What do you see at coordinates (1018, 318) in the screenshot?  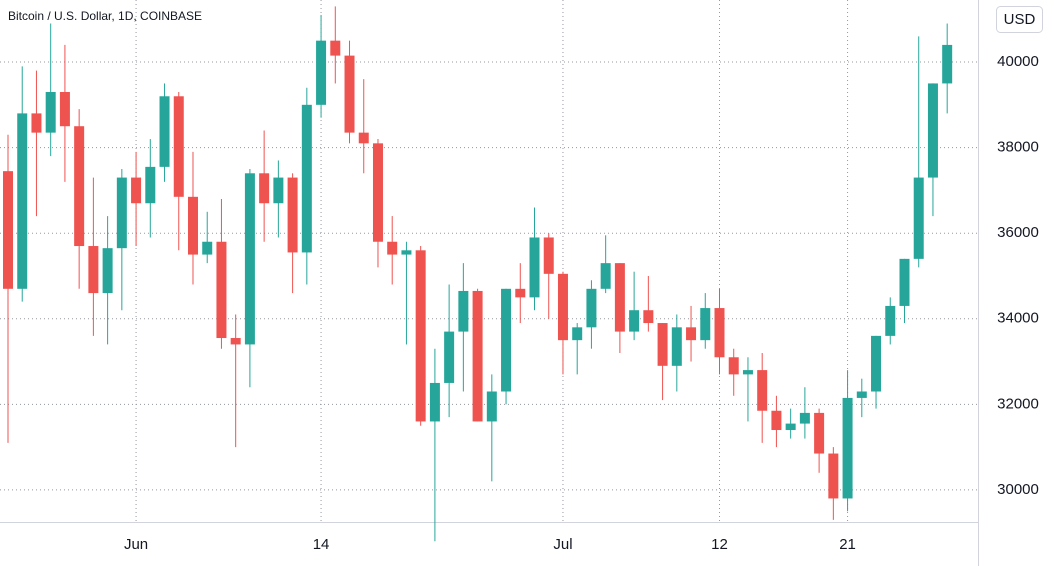 I see `y-tick-label: 34000` at bounding box center [1018, 318].